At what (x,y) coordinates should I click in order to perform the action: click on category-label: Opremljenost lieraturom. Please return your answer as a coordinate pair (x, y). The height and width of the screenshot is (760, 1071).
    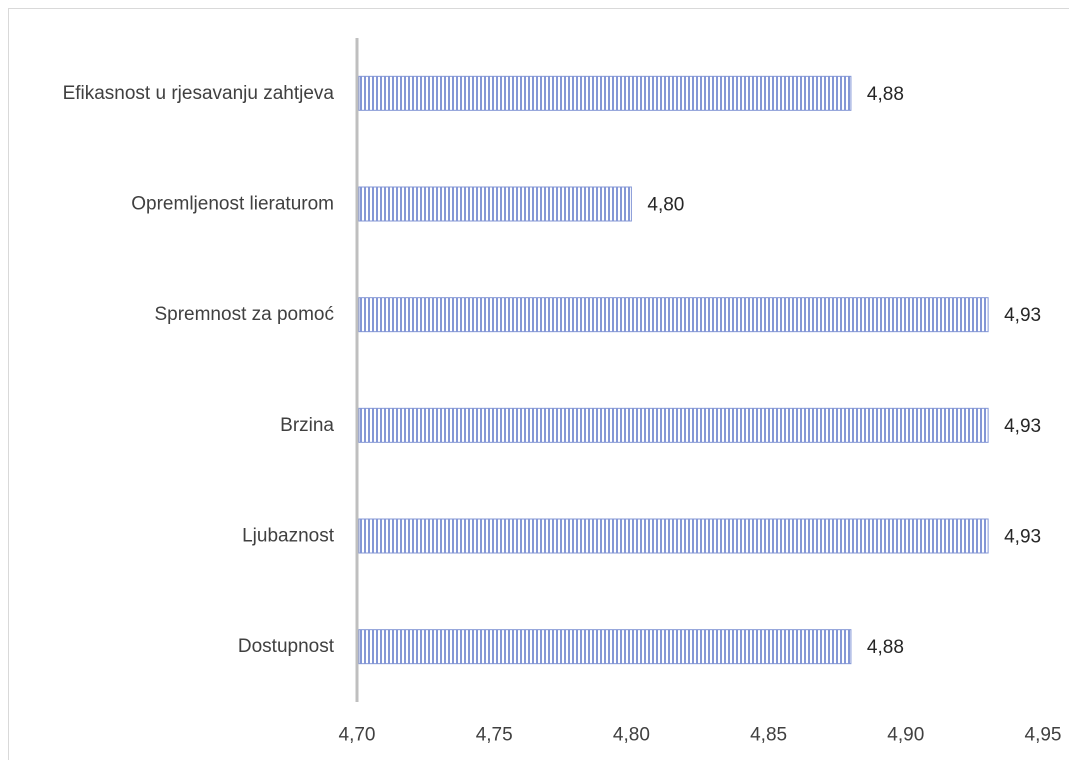
    Looking at the image, I should click on (232, 204).